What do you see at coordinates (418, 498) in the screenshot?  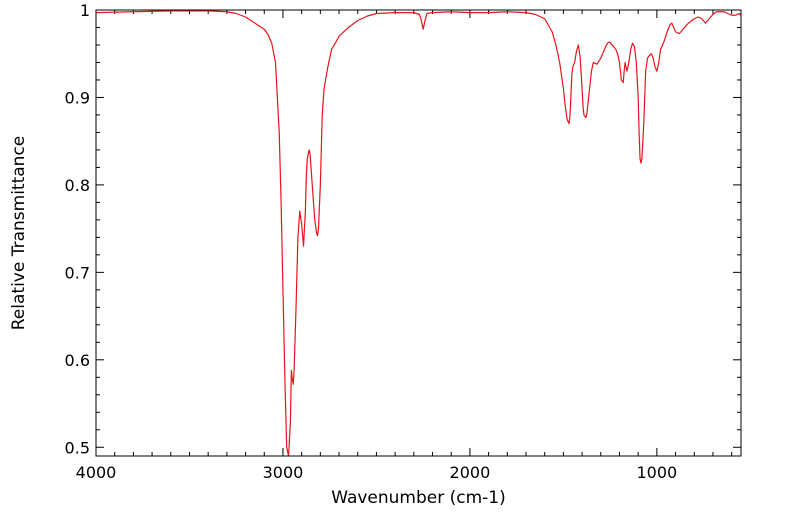 I see `x-axis-title: Wavenumber (cm-1)` at bounding box center [418, 498].